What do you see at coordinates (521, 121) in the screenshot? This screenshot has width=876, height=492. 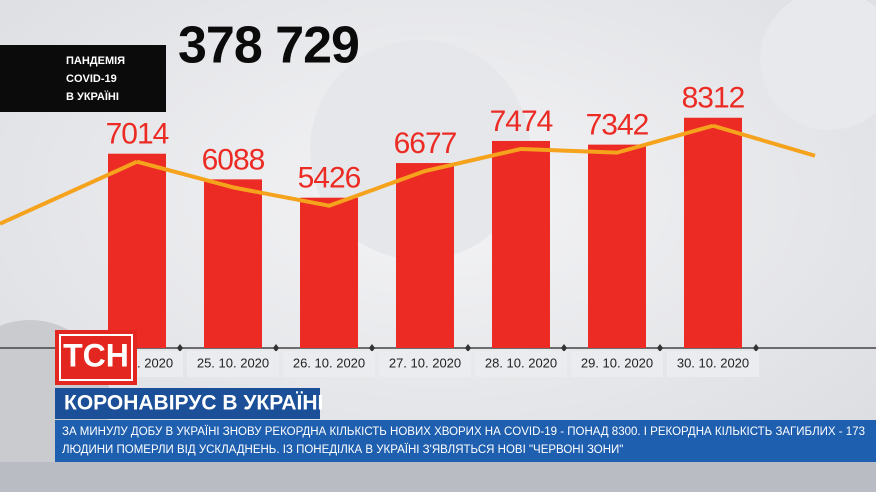 I see `value-label: 7474` at bounding box center [521, 121].